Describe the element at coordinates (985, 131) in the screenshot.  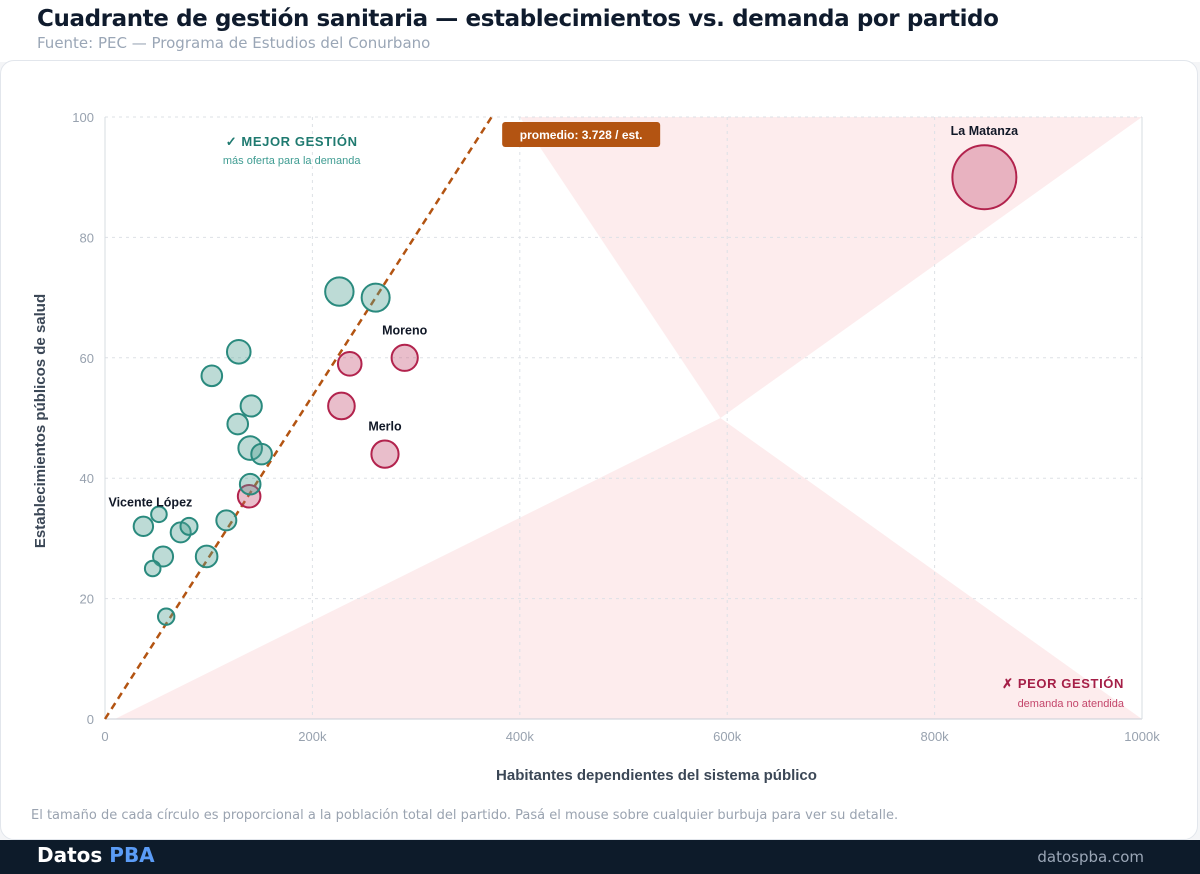
I see `point-label: La Matanza` at that location.